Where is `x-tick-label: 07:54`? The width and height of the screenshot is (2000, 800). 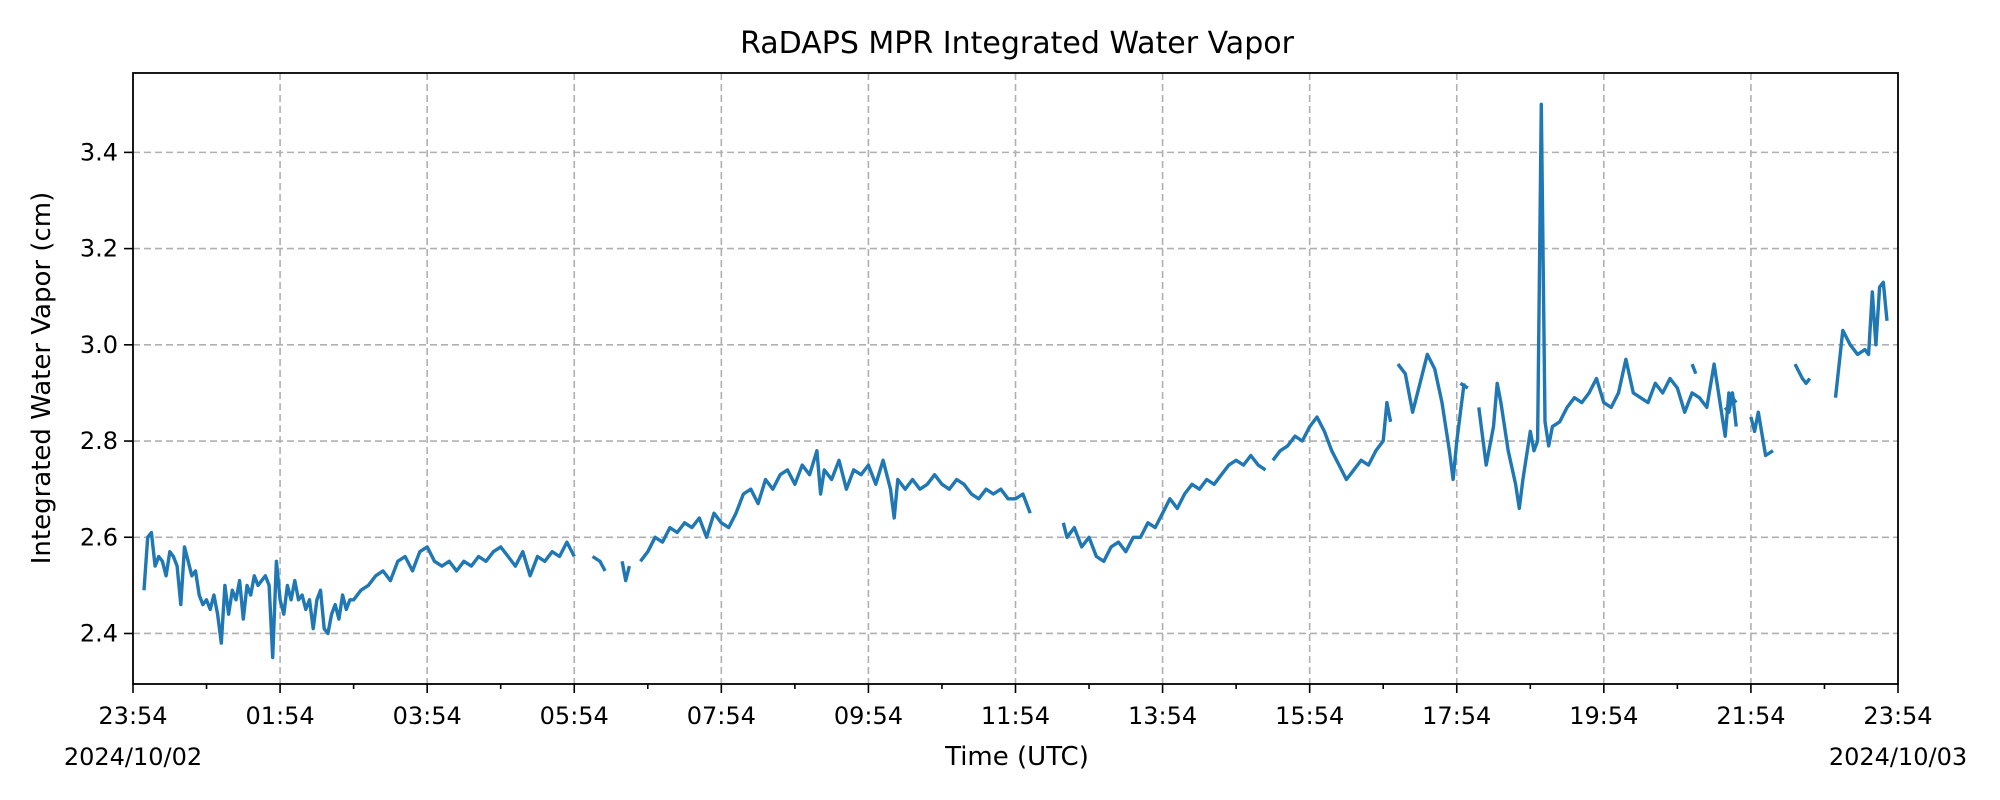 x-tick-label: 07:54 is located at coordinates (721, 716).